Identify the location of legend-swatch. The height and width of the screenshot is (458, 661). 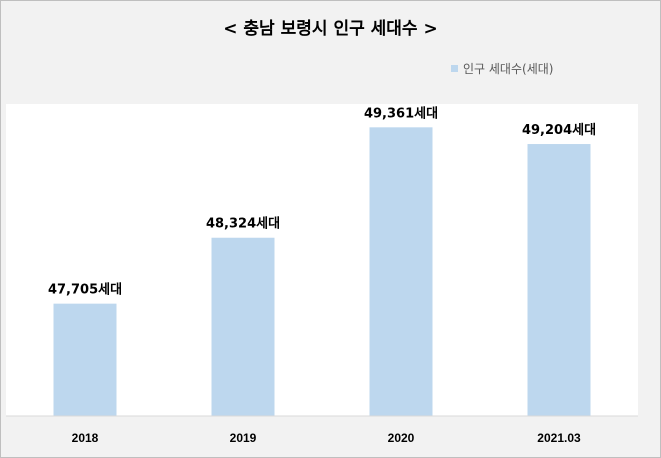
(454, 68).